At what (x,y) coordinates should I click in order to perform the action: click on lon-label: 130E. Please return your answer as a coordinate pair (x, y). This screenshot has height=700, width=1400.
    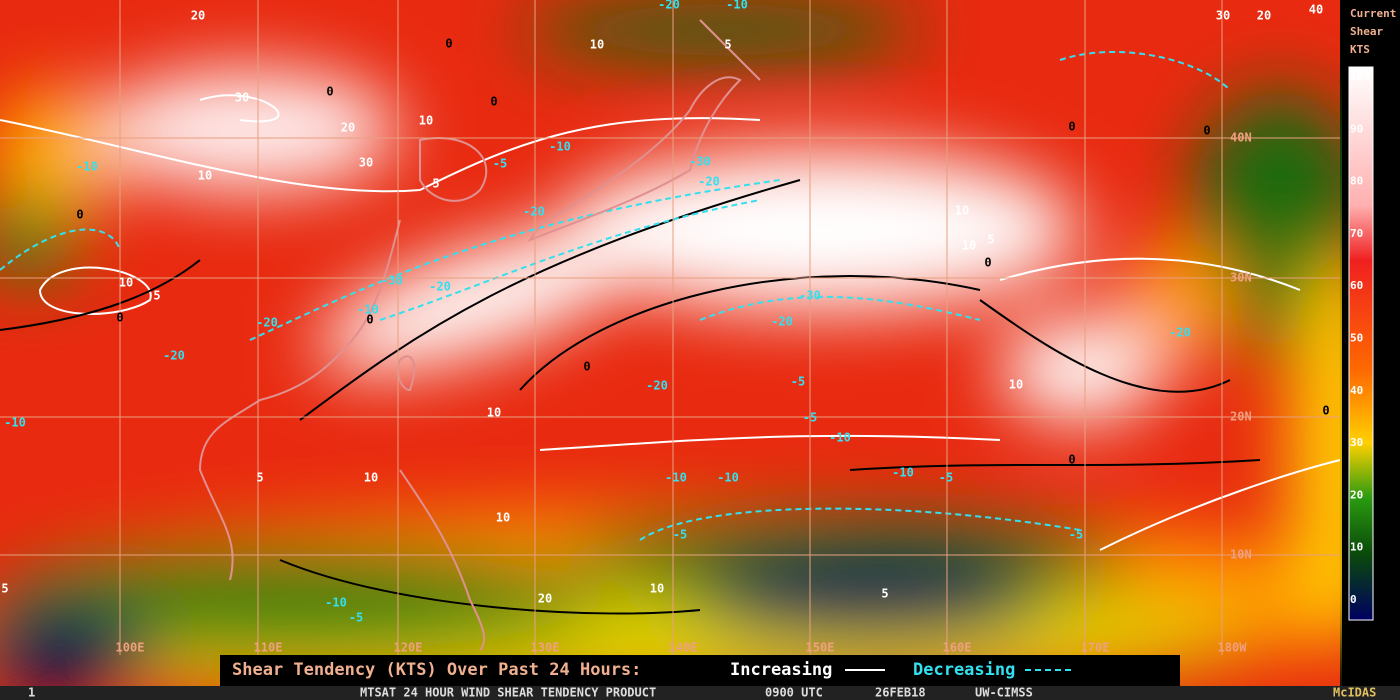
    Looking at the image, I should click on (545, 648).